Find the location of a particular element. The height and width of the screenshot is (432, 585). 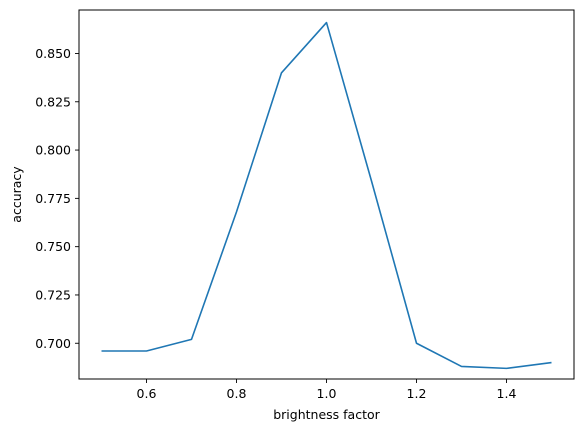

y-axis-label: accuracy is located at coordinates (16, 194).